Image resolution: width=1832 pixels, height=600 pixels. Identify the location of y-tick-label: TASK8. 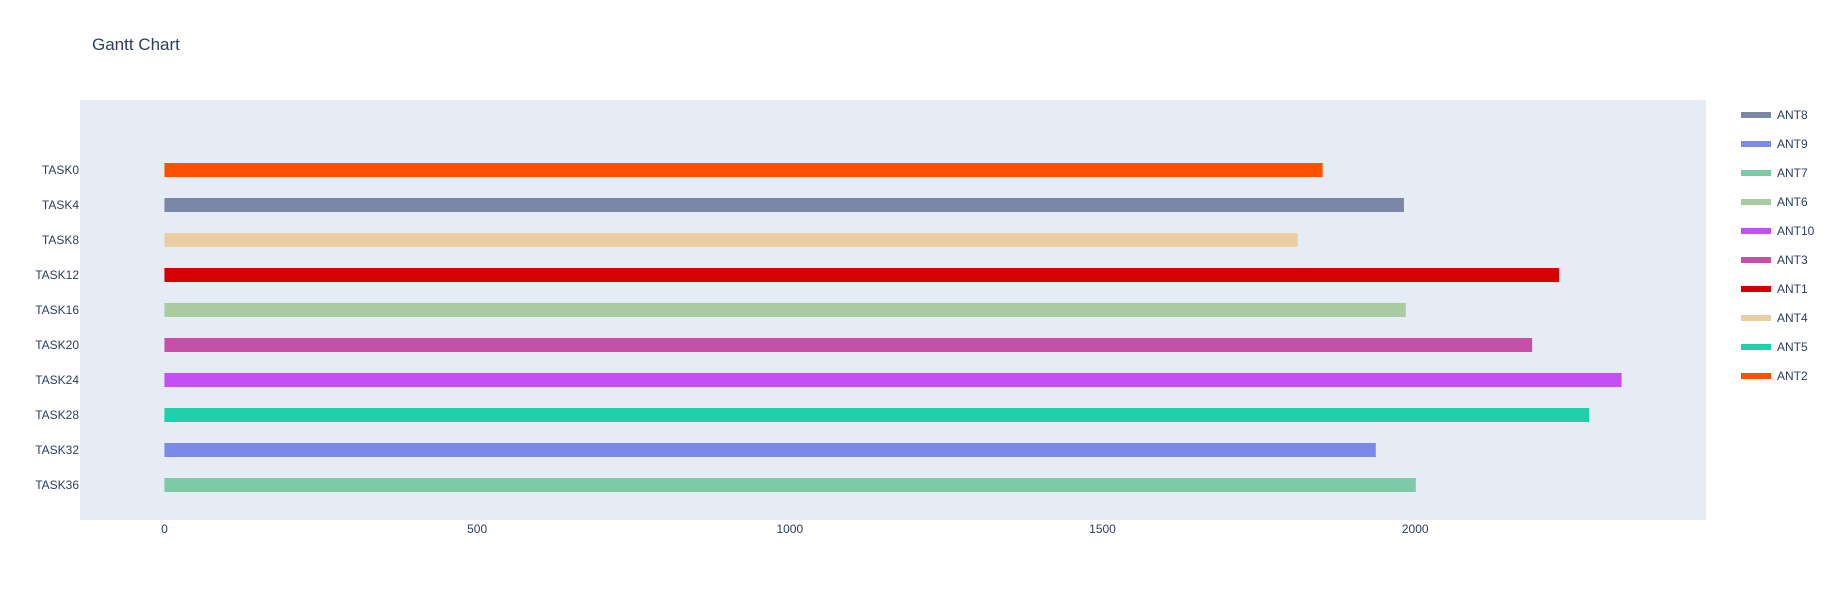
(60, 240).